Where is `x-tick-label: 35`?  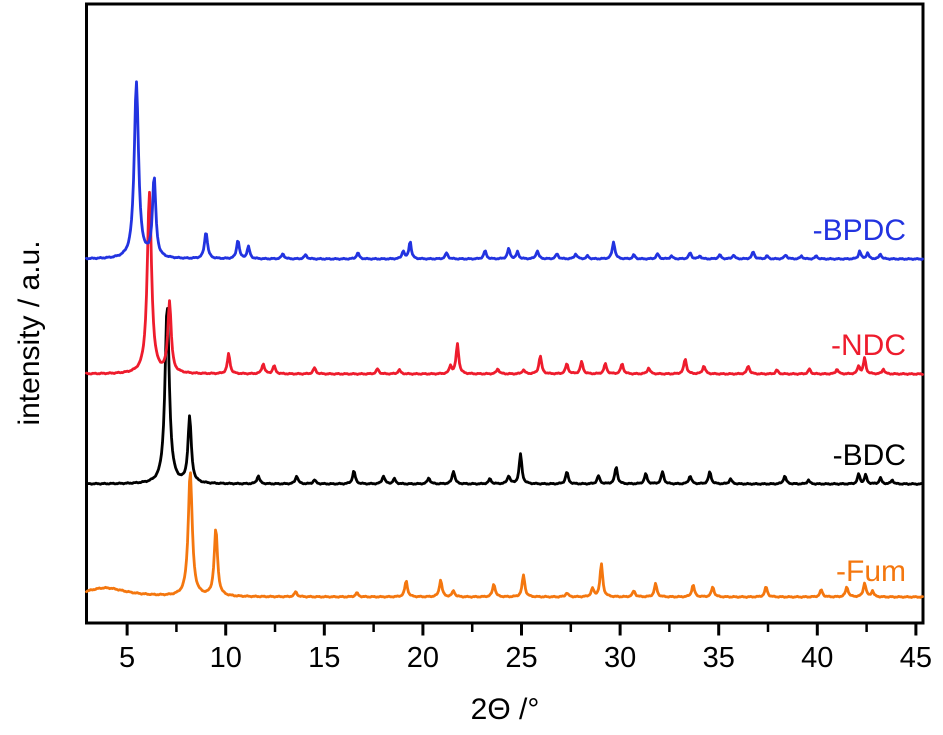
x-tick-label: 35 is located at coordinates (719, 658).